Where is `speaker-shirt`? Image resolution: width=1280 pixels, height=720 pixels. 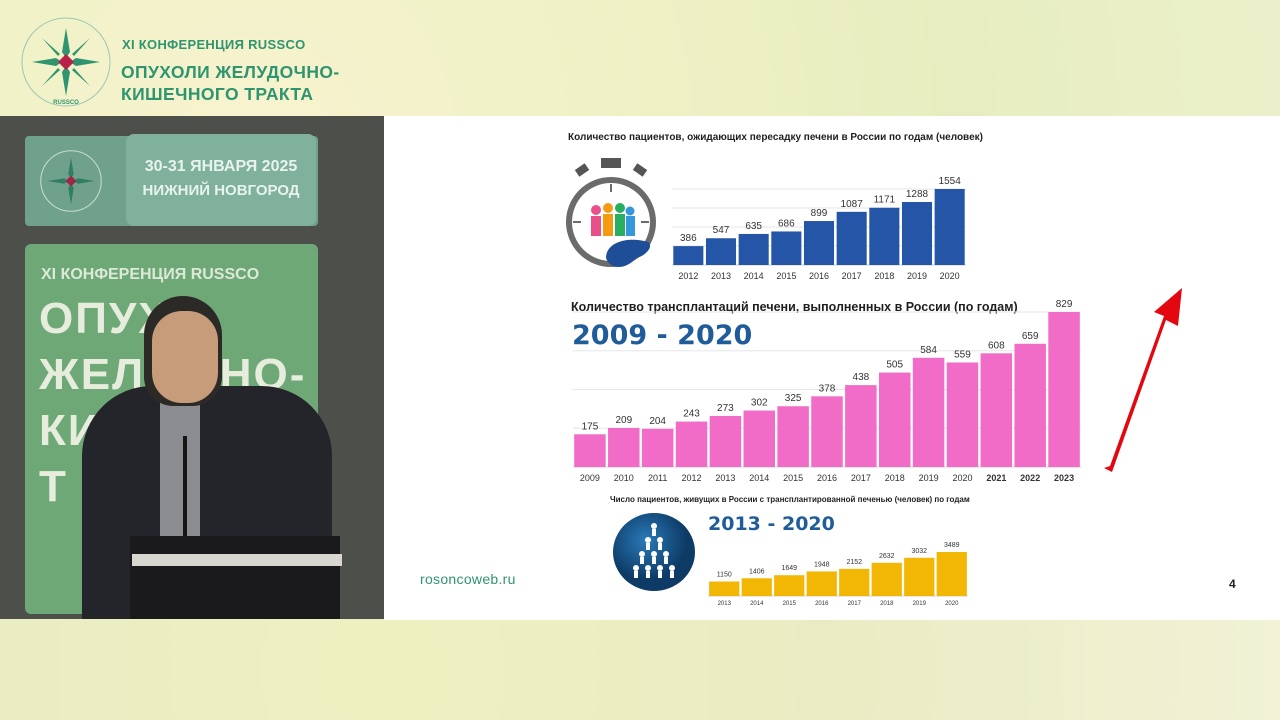
speaker-shirt is located at coordinates (180, 476).